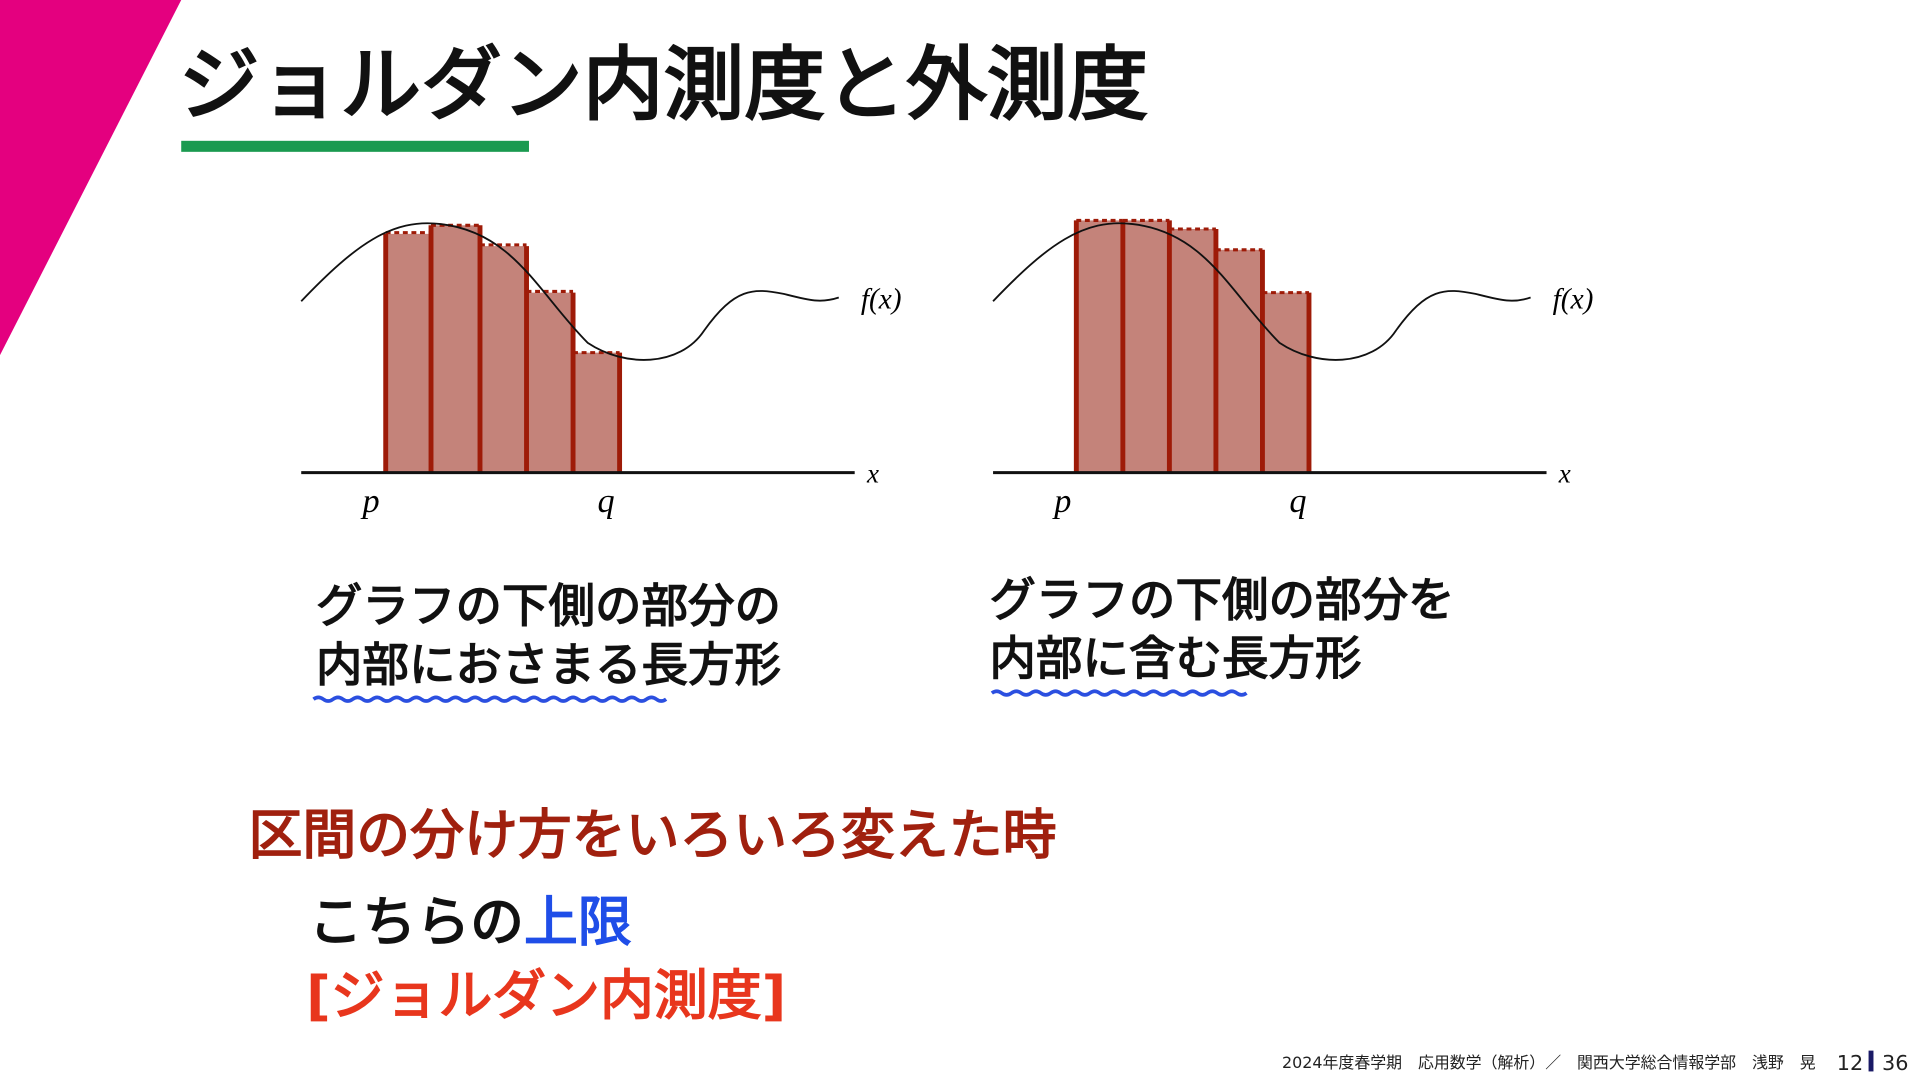 This screenshot has width=1920, height=1080. Describe the element at coordinates (578, 921) in the screenshot. I see `emphasis: 上限` at that location.